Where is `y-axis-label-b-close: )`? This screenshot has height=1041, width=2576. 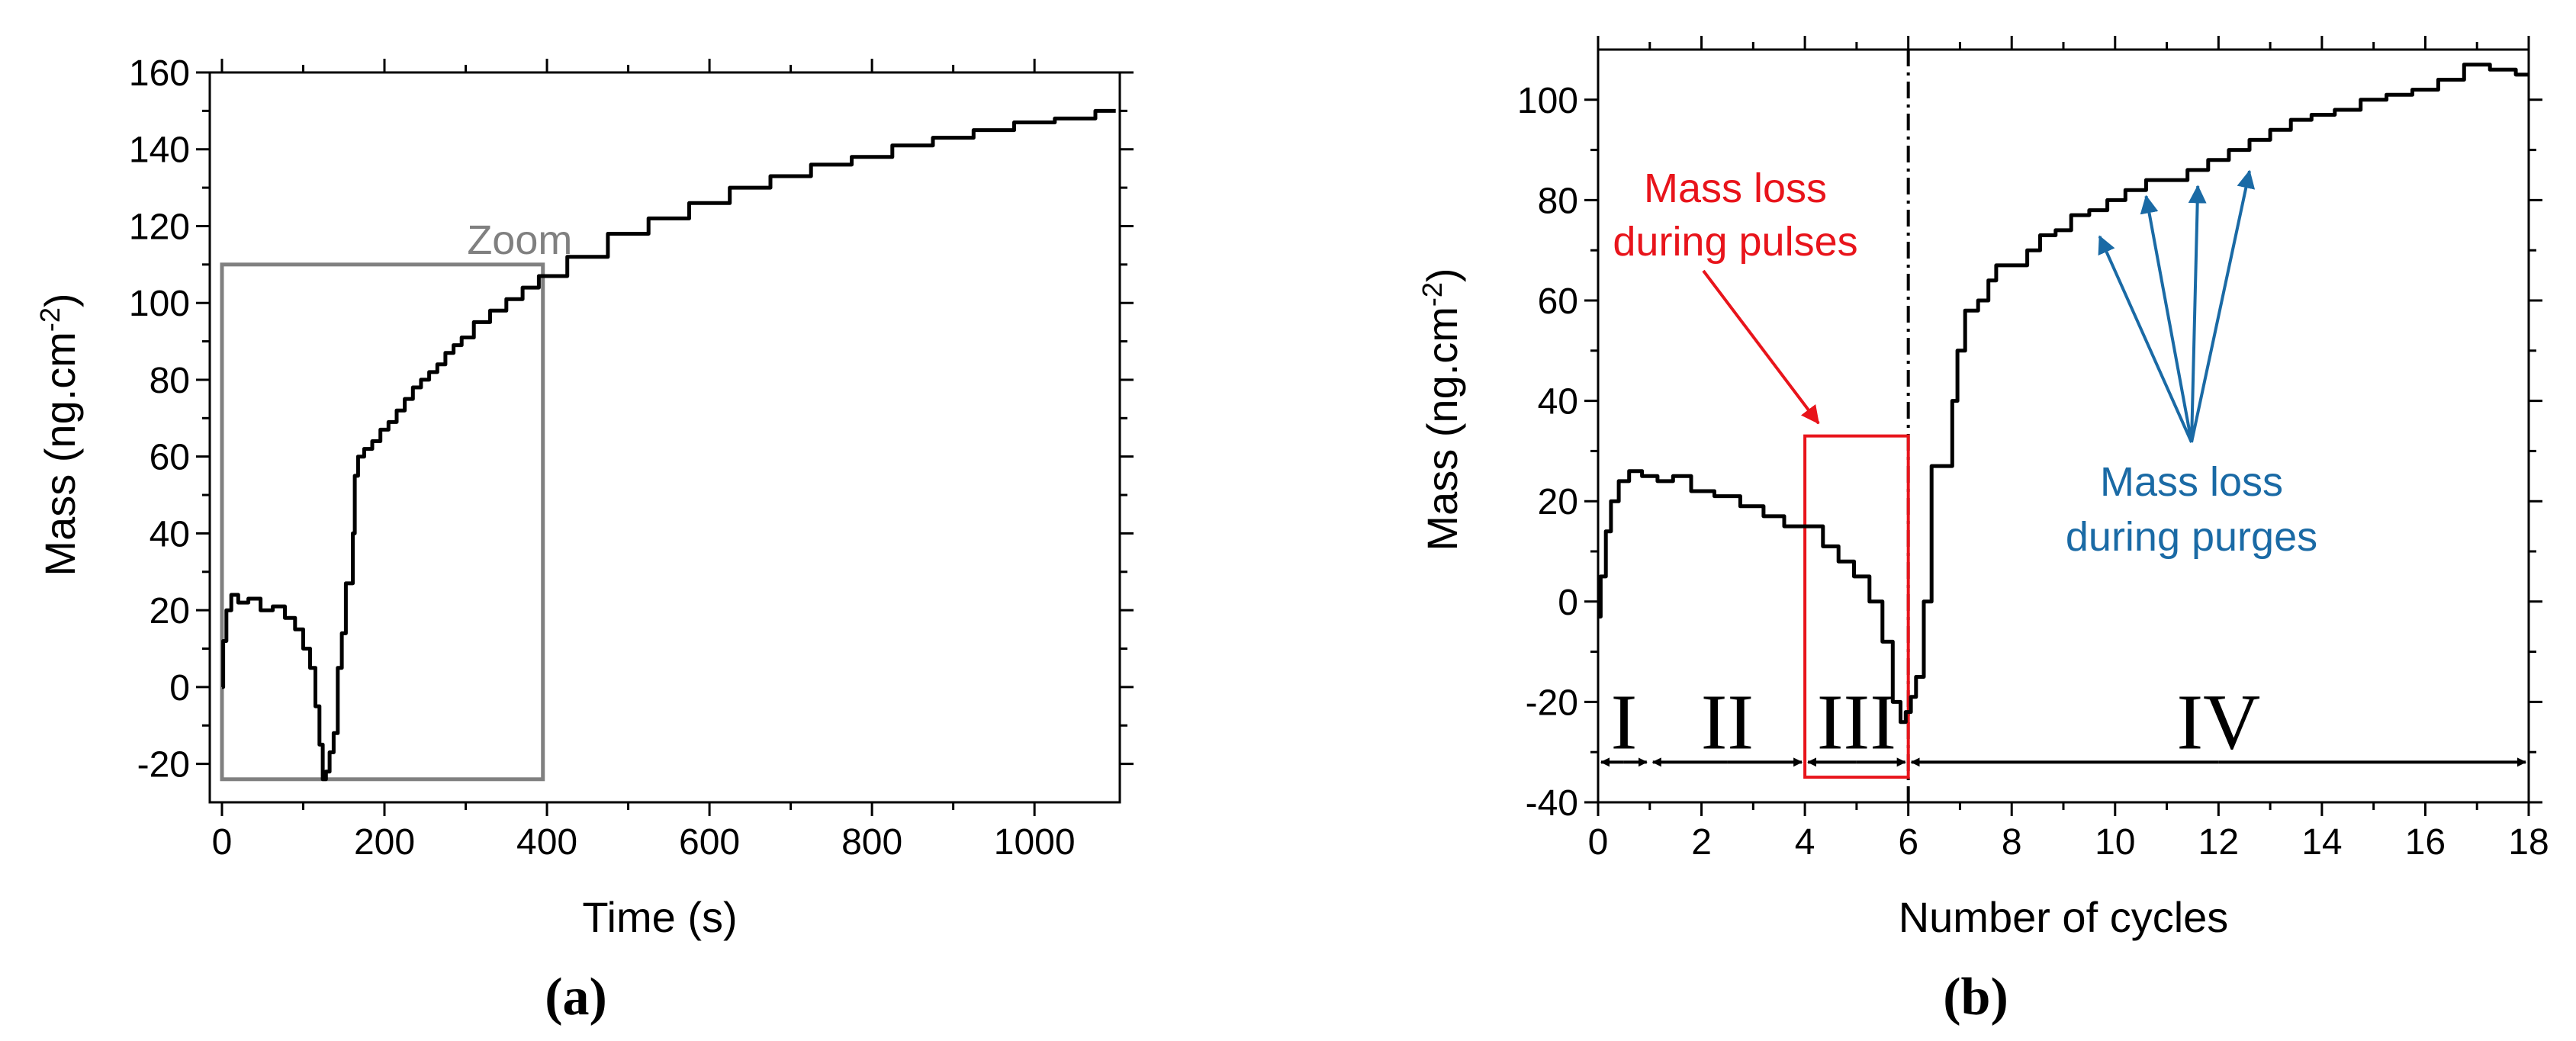
y-axis-label-b-close: ) is located at coordinates (1442, 275).